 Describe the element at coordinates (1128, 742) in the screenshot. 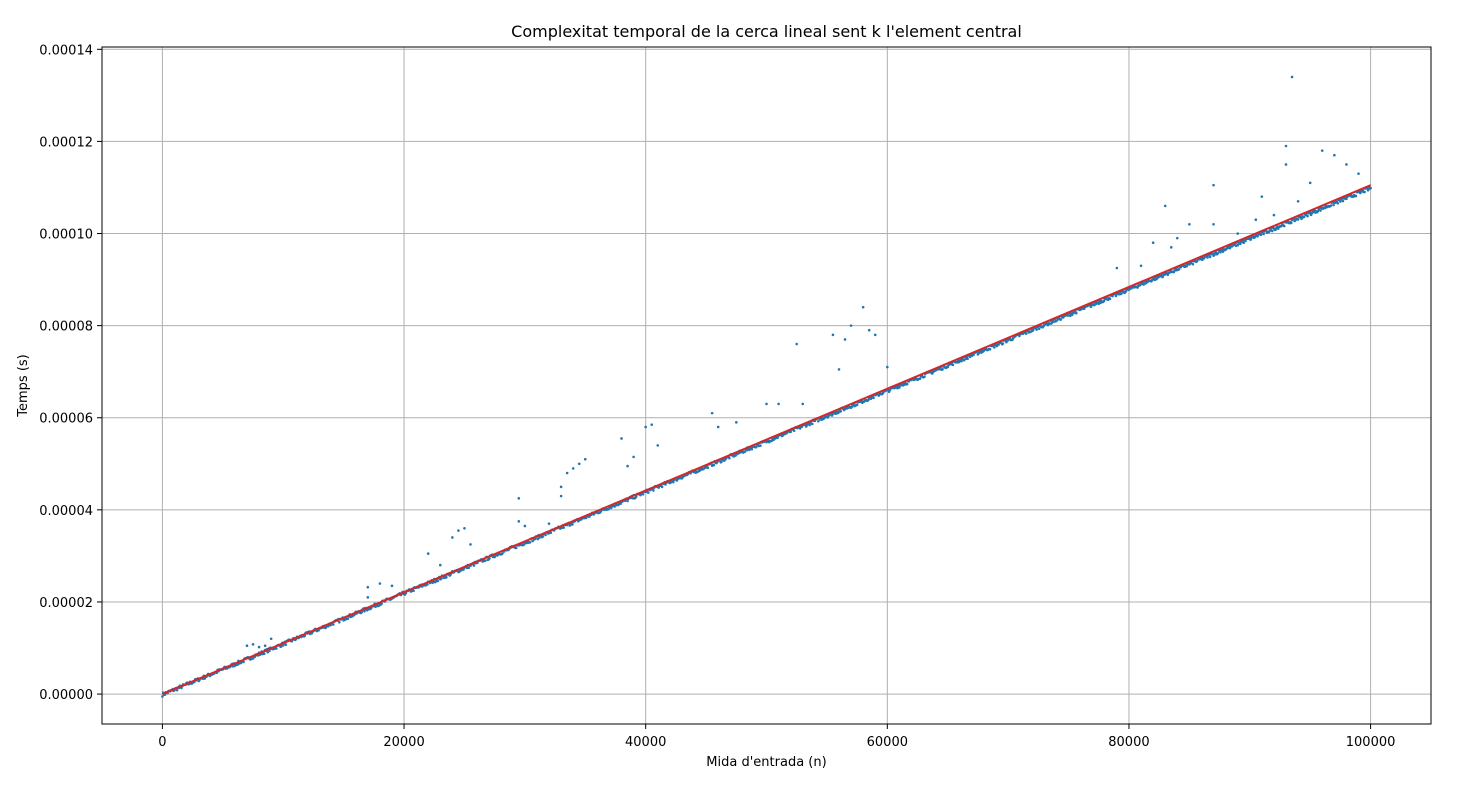

I see `x-tick-label: 80000` at that location.